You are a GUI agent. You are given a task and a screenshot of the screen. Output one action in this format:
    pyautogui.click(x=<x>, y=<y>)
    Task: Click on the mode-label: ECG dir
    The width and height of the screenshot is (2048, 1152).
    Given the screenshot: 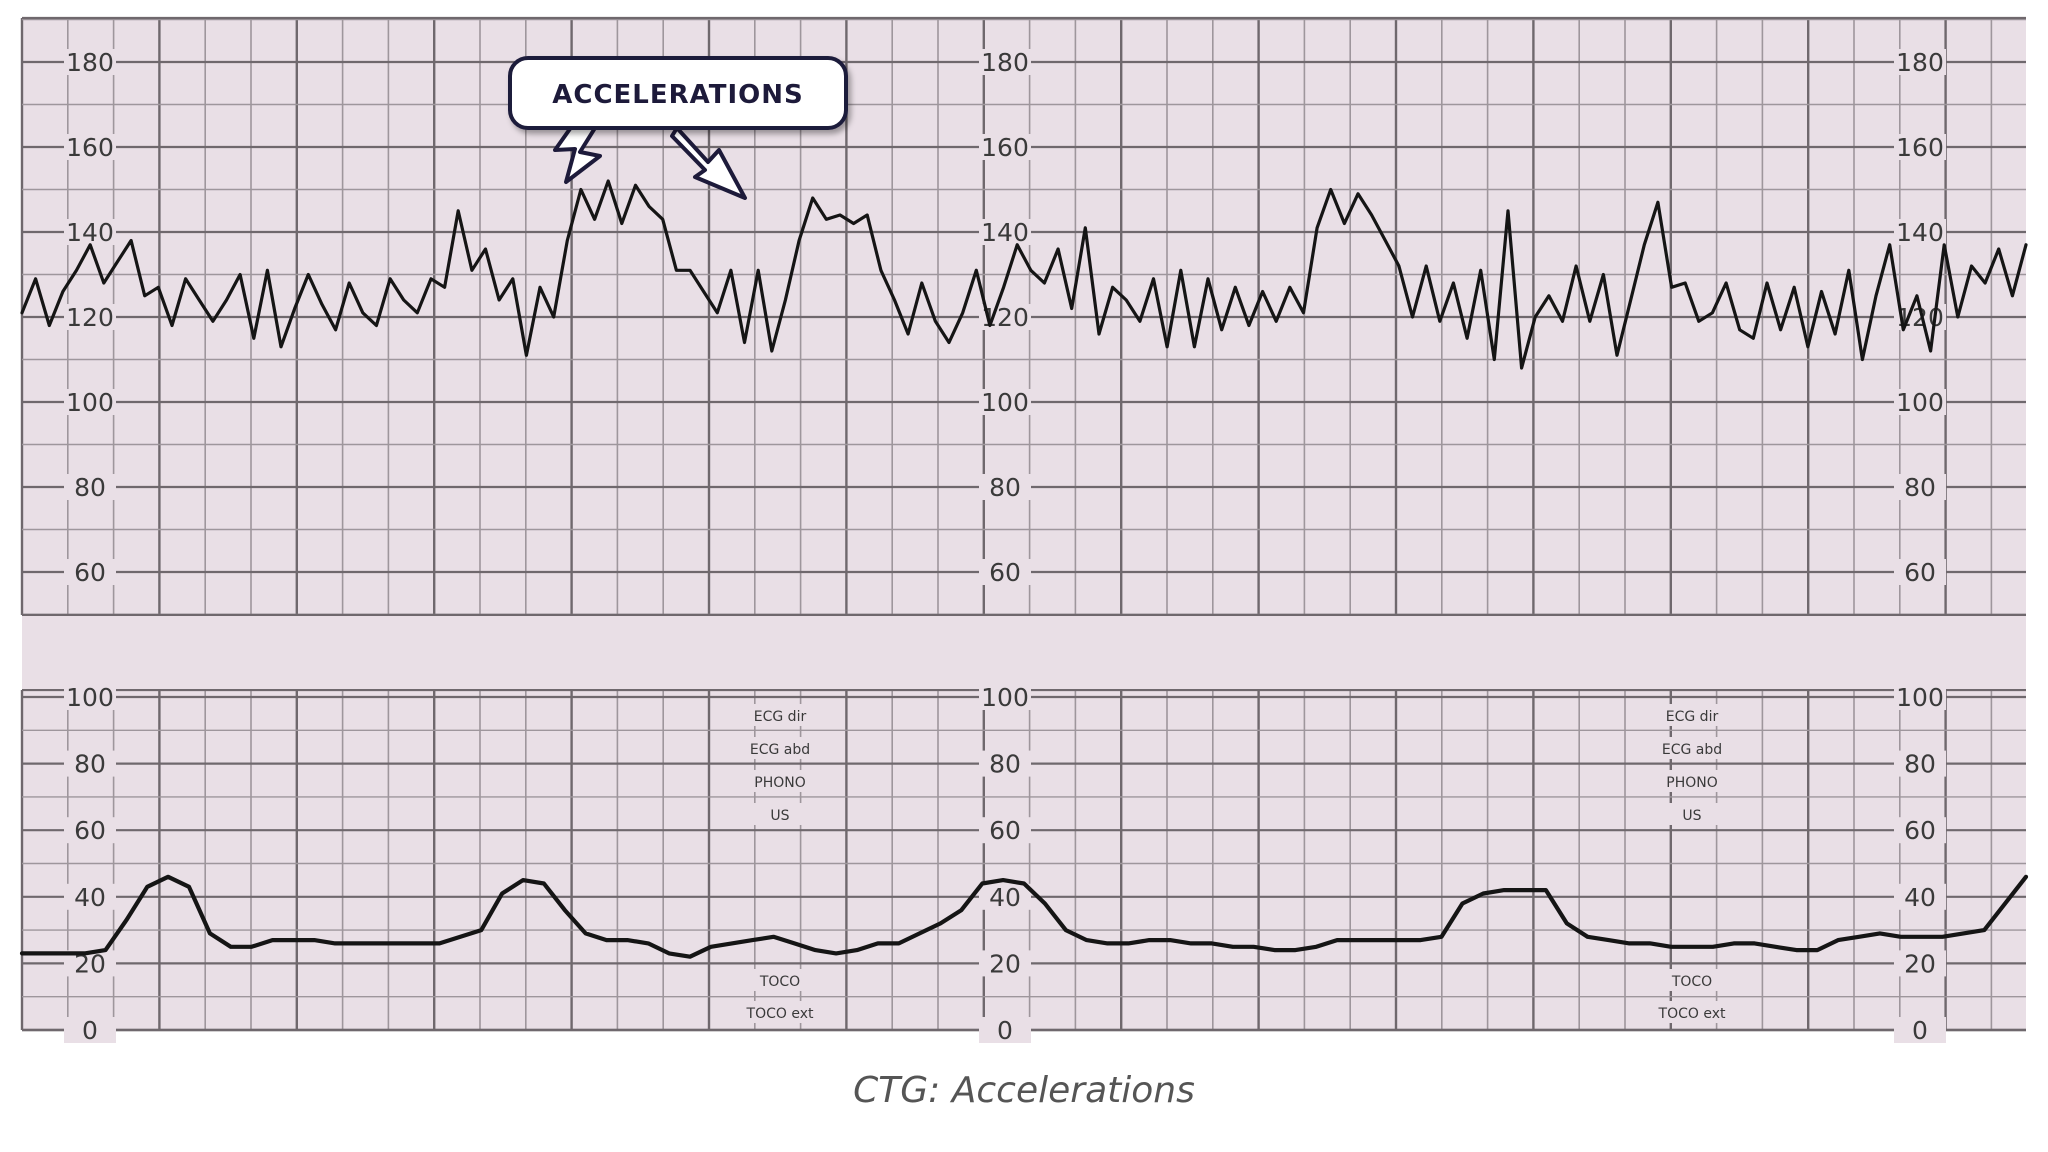 What is the action you would take?
    pyautogui.click(x=1692, y=717)
    